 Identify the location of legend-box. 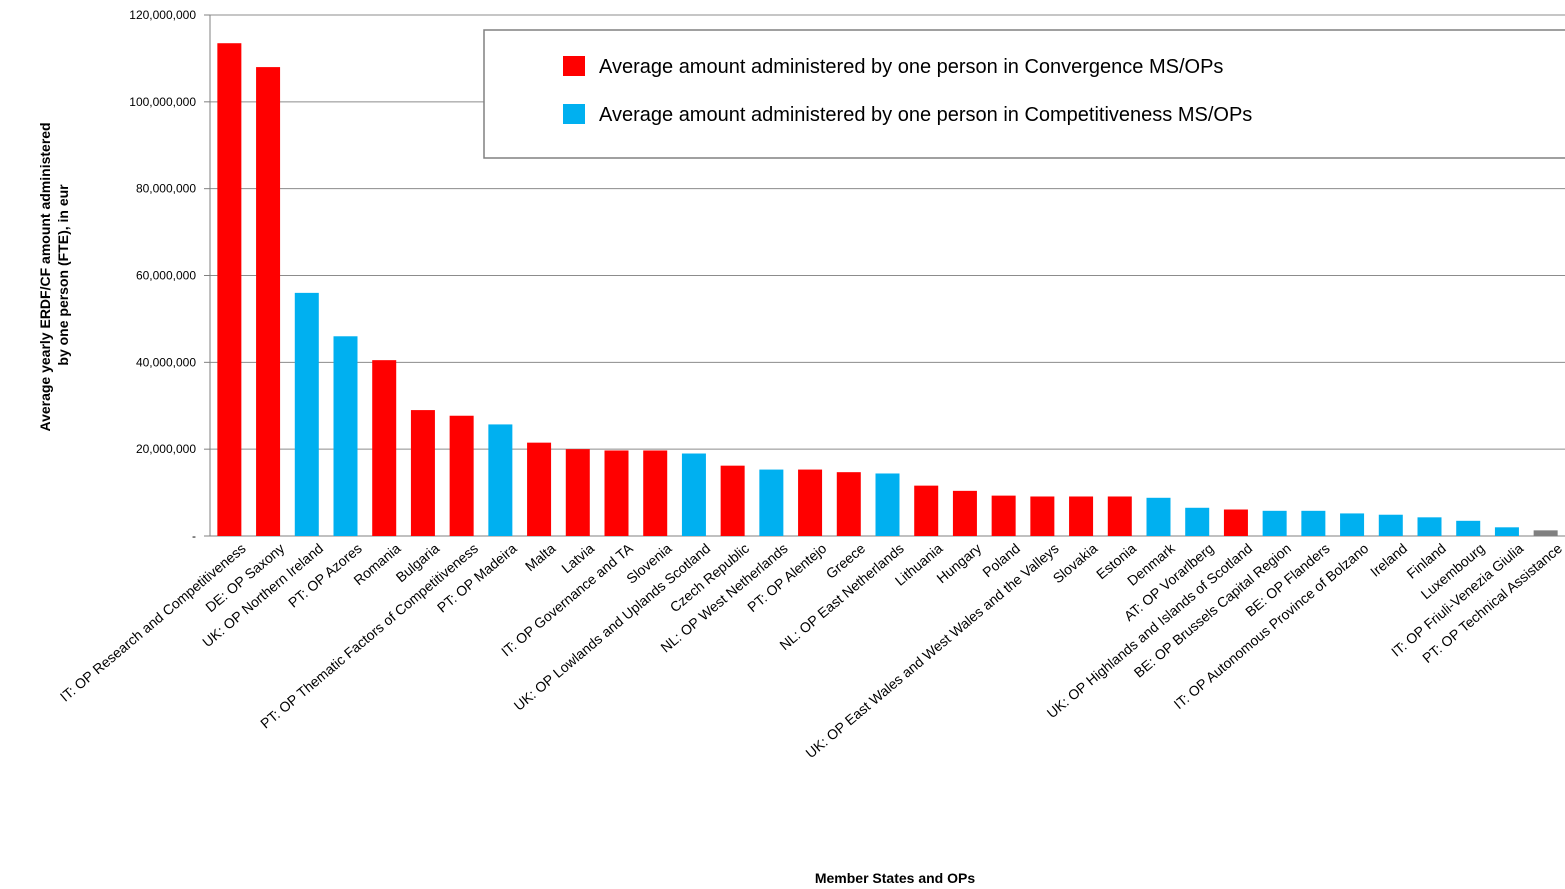
(1024, 94).